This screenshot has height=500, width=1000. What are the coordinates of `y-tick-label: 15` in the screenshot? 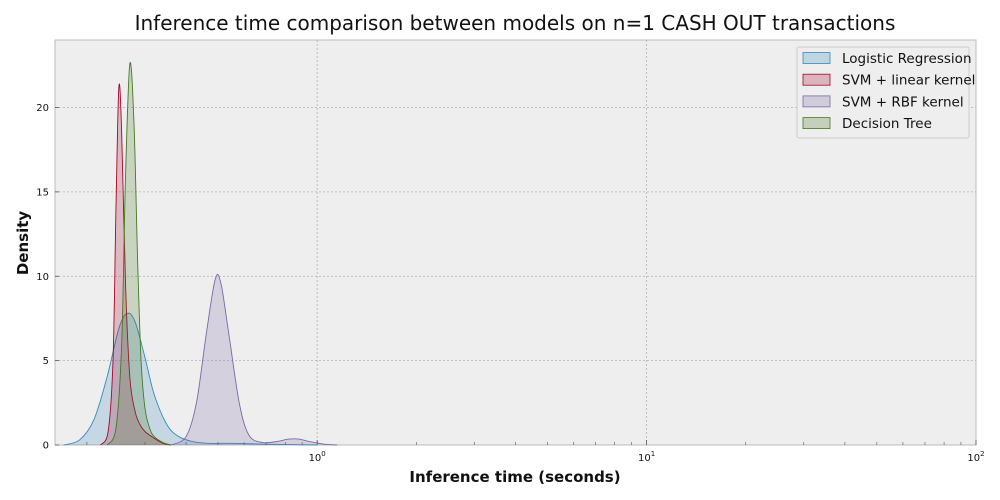 It's located at (42, 192).